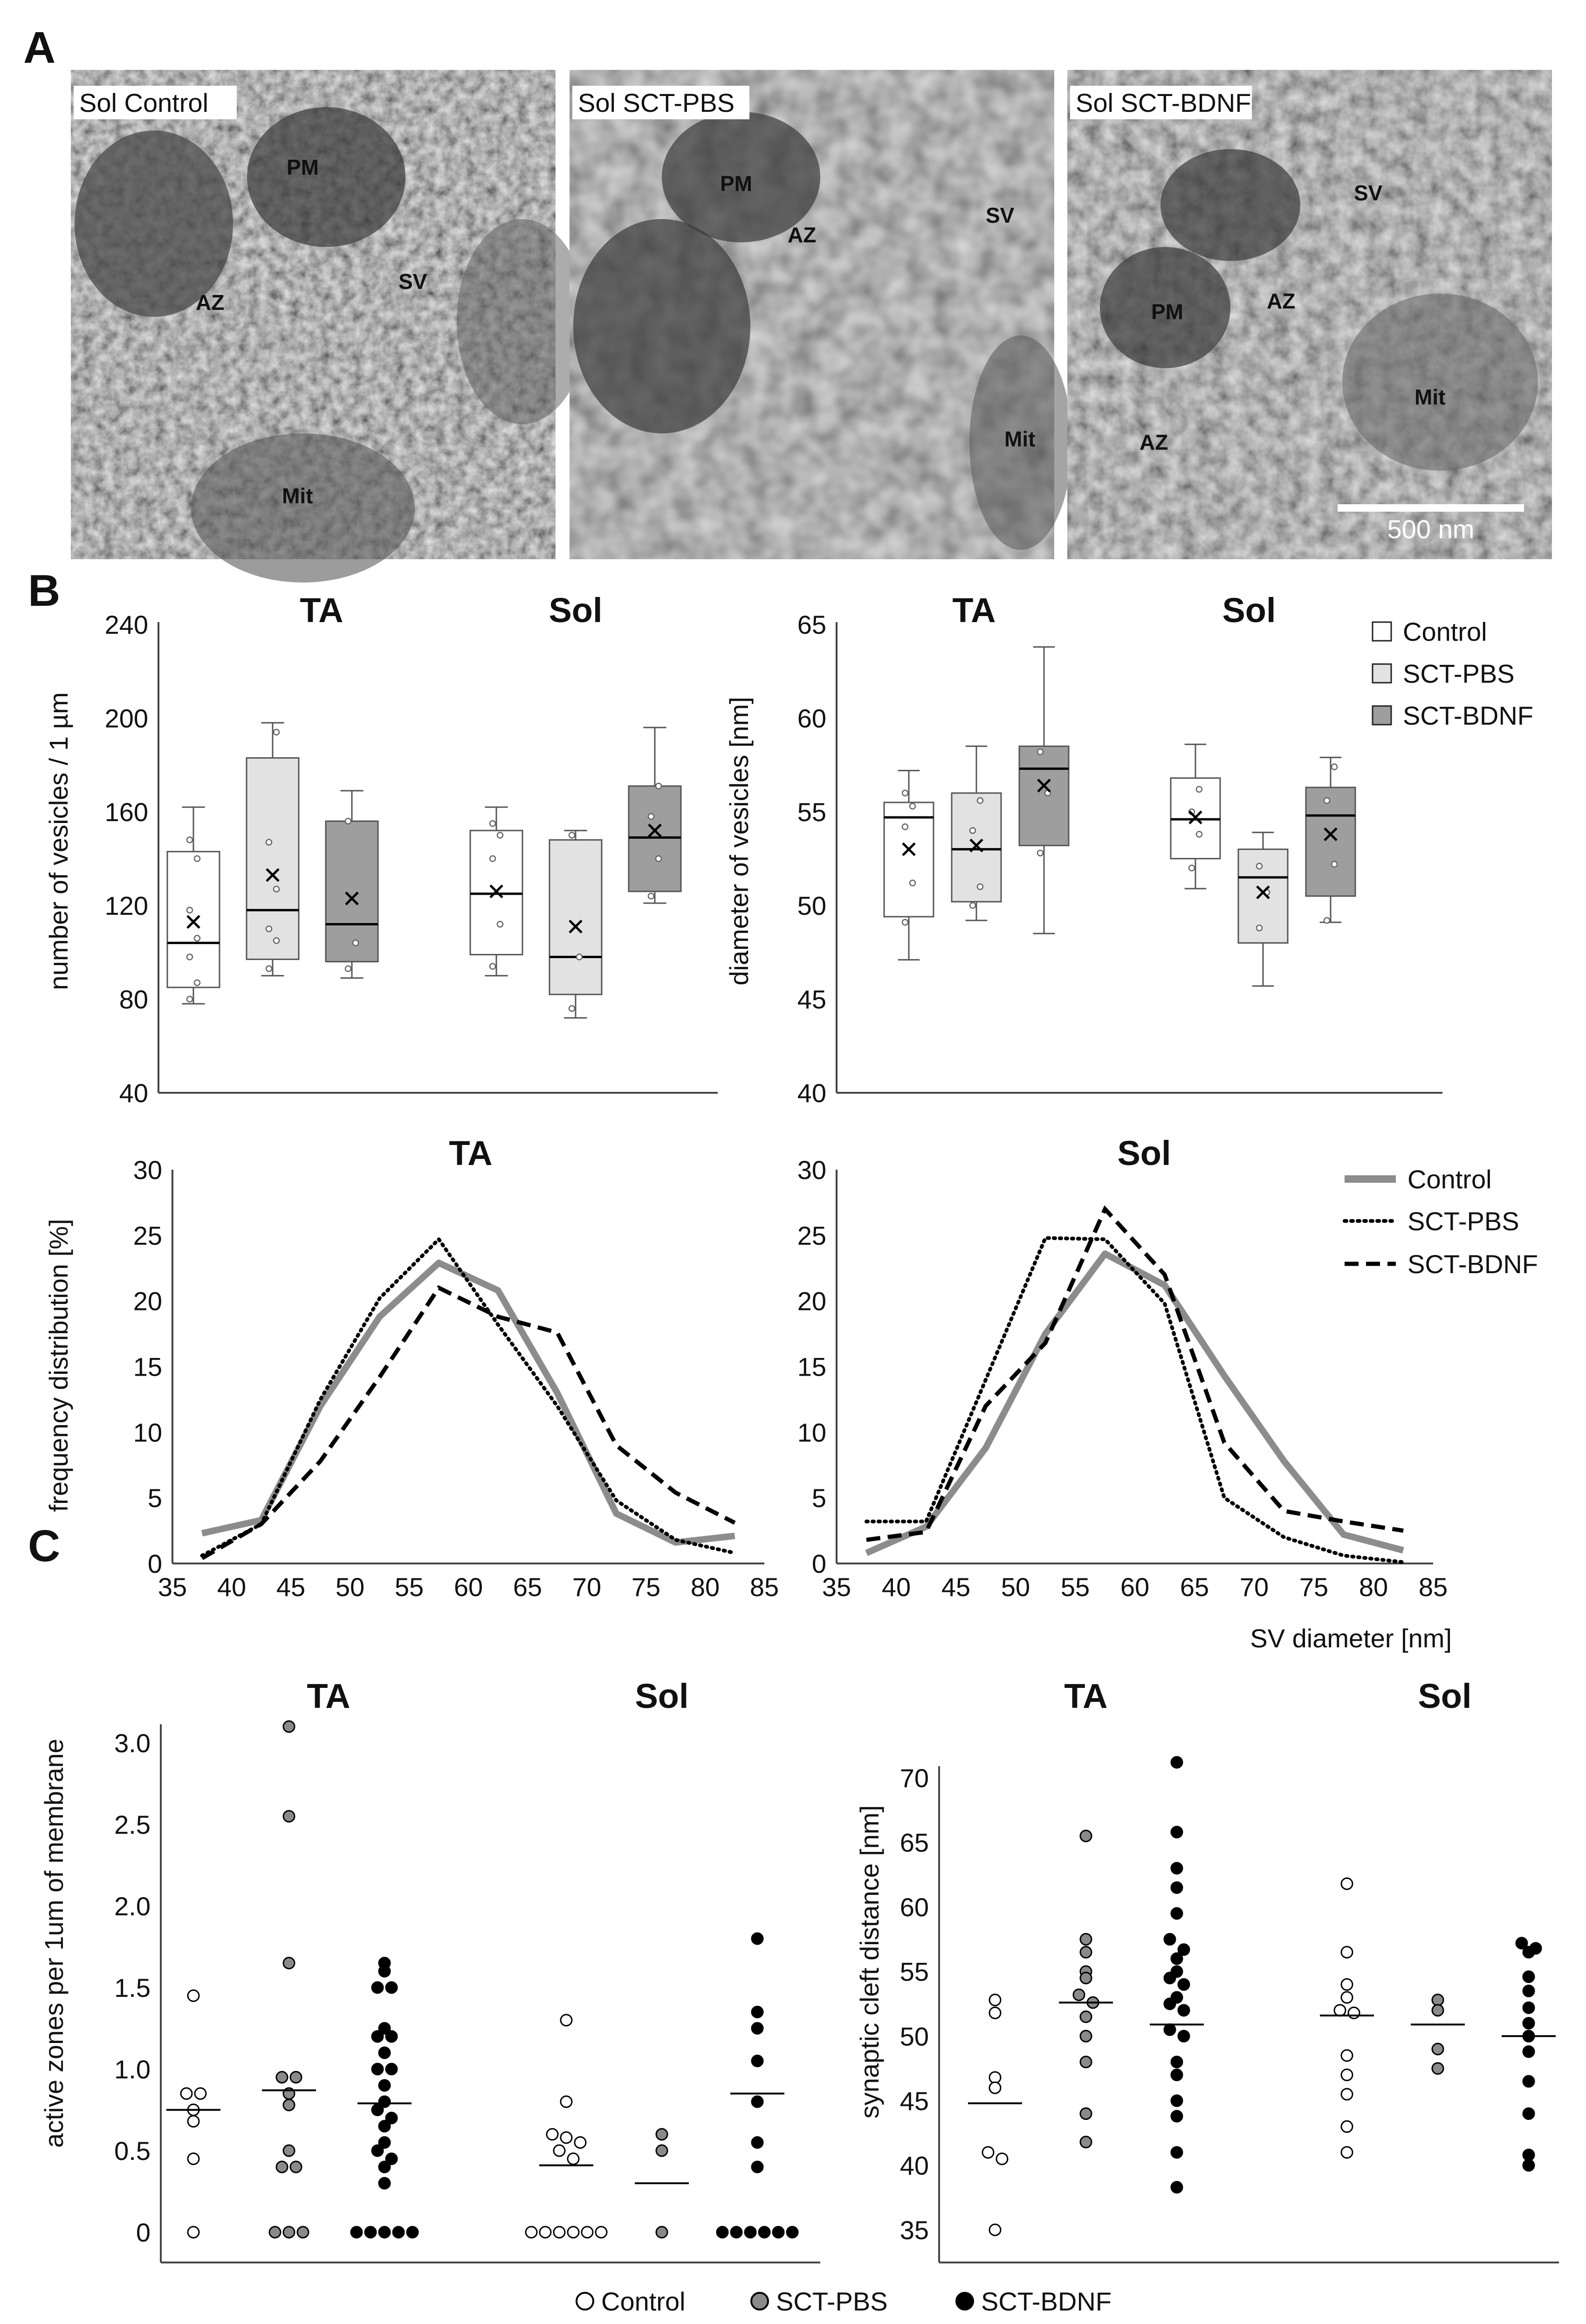 This screenshot has height=2324, width=1586. I want to click on y-axis-label: number of vesicles / 1 µm, so click(58, 841).